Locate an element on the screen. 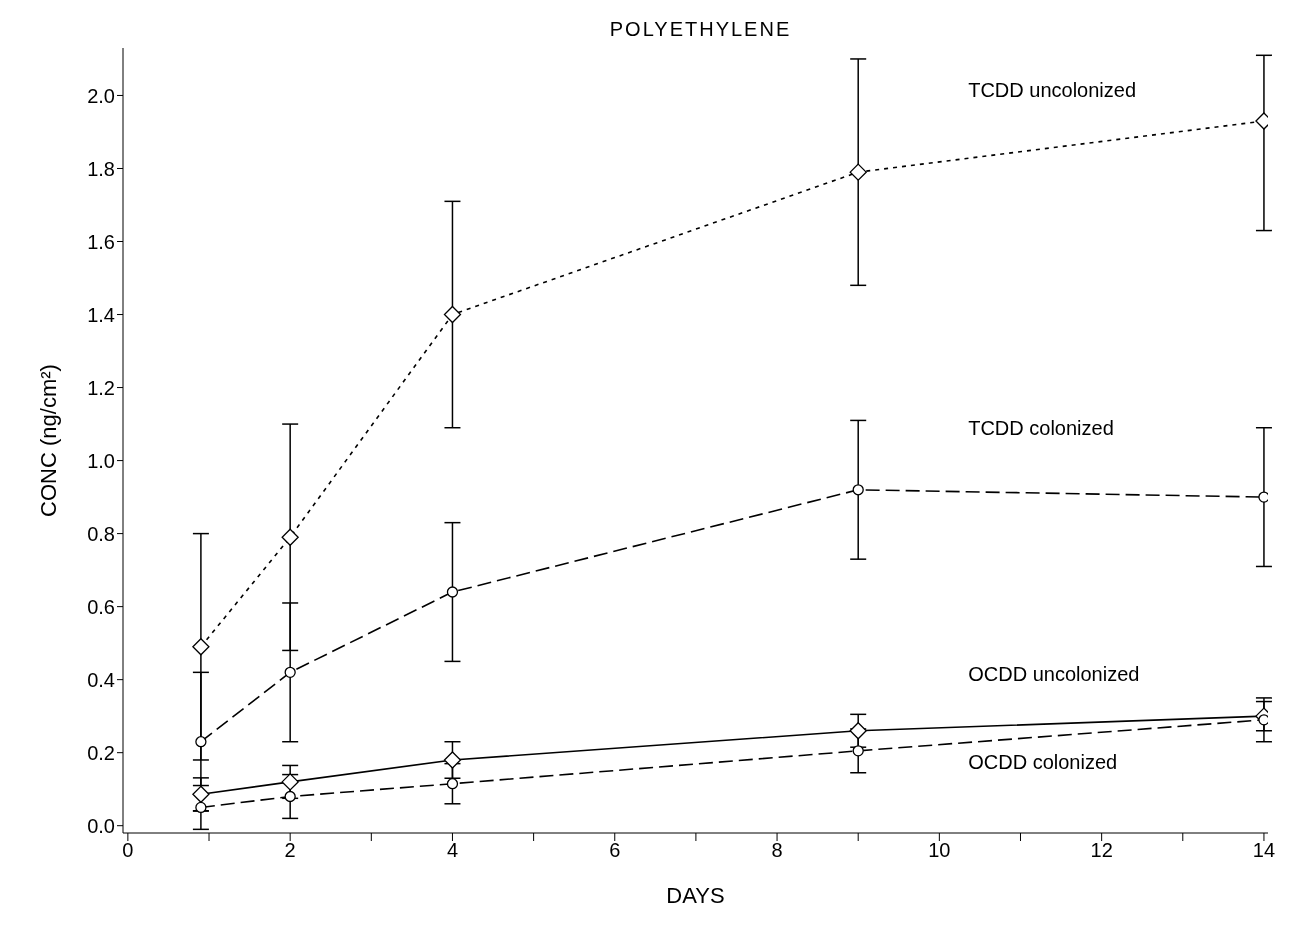  text: TCDD colonized is located at coordinates (1041, 427).